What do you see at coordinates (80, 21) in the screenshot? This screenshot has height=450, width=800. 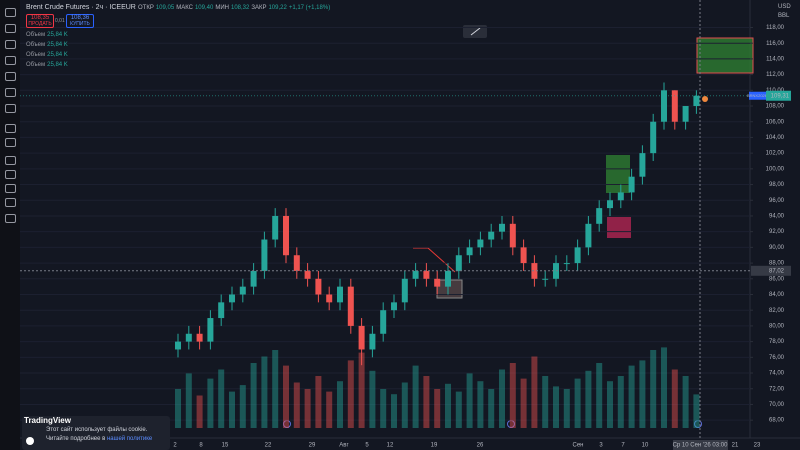 I see `buy-button: 108,36 КУПИТЬ` at bounding box center [80, 21].